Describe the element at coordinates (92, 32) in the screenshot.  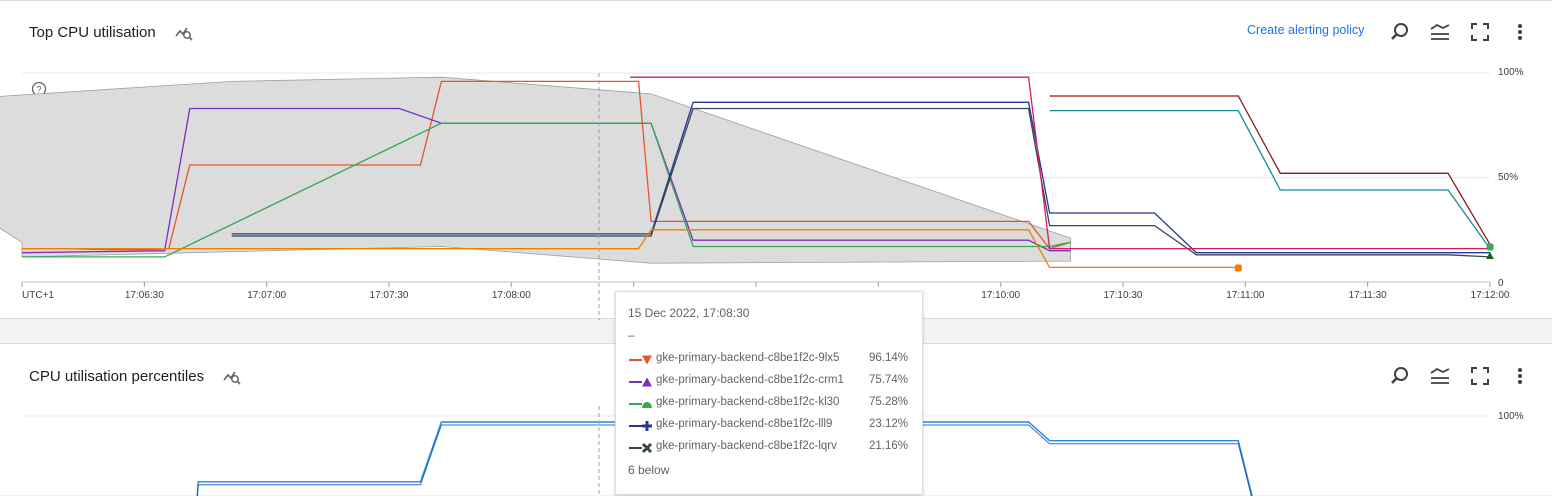
I see `chart-title: Top CPU utilisation` at that location.